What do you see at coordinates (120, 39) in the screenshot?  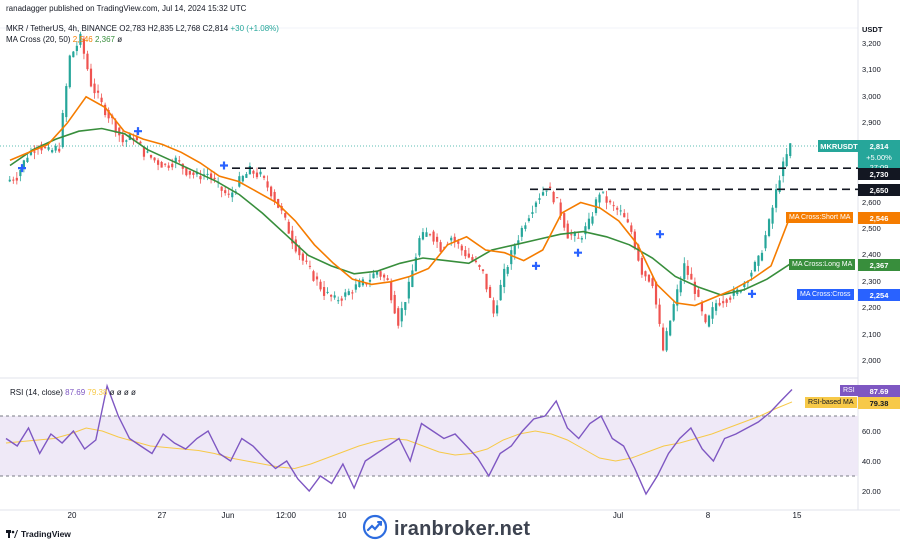 I see `ma-cross-extra: ø` at bounding box center [120, 39].